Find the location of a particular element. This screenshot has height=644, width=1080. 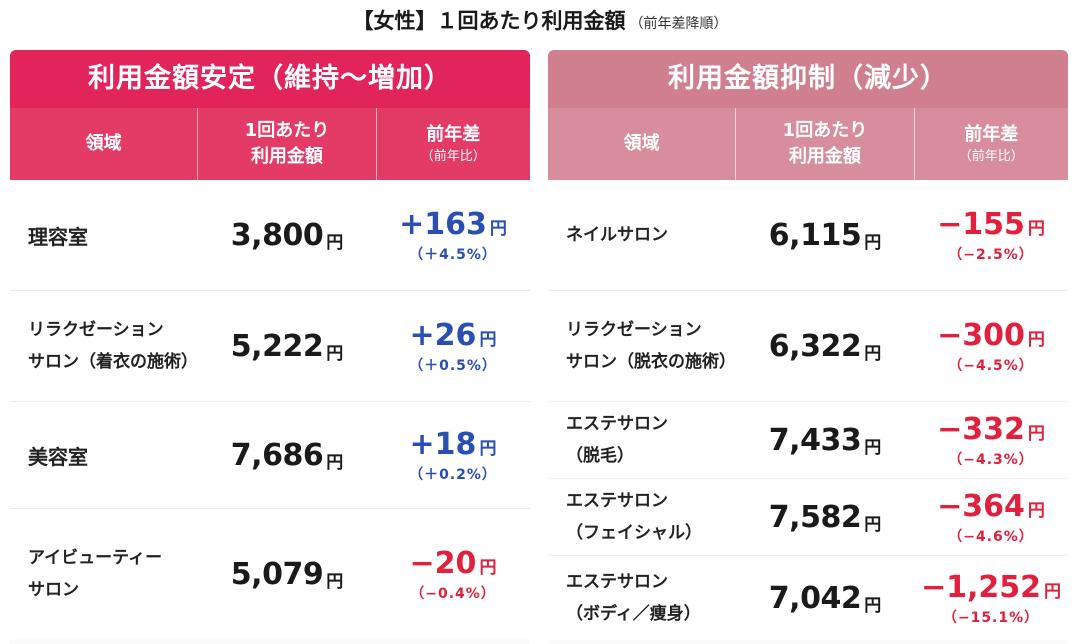

amount-value: 7,582 is located at coordinates (815, 517).